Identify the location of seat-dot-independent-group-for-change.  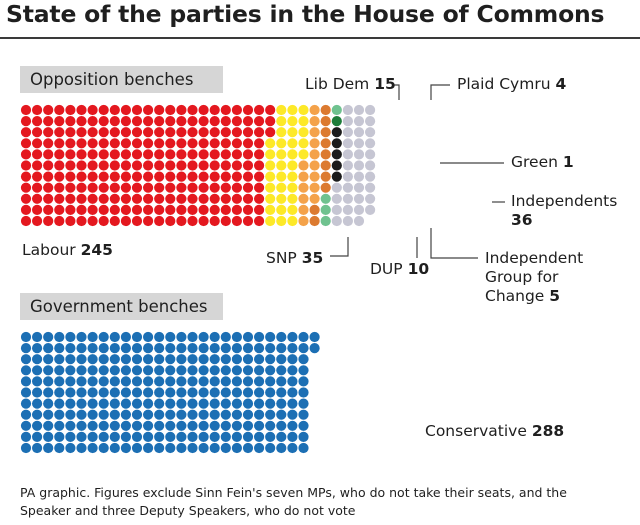
(336, 132).